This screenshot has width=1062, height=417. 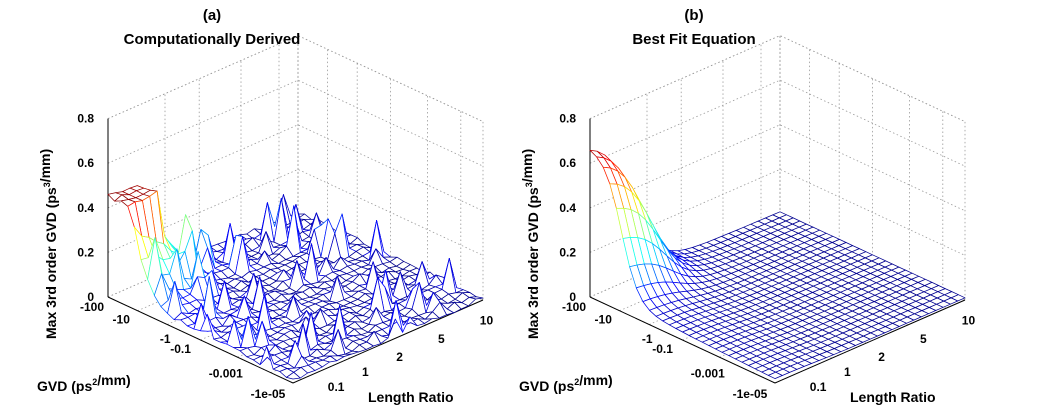 What do you see at coordinates (693, 15) in the screenshot?
I see `panel-label: (b)` at bounding box center [693, 15].